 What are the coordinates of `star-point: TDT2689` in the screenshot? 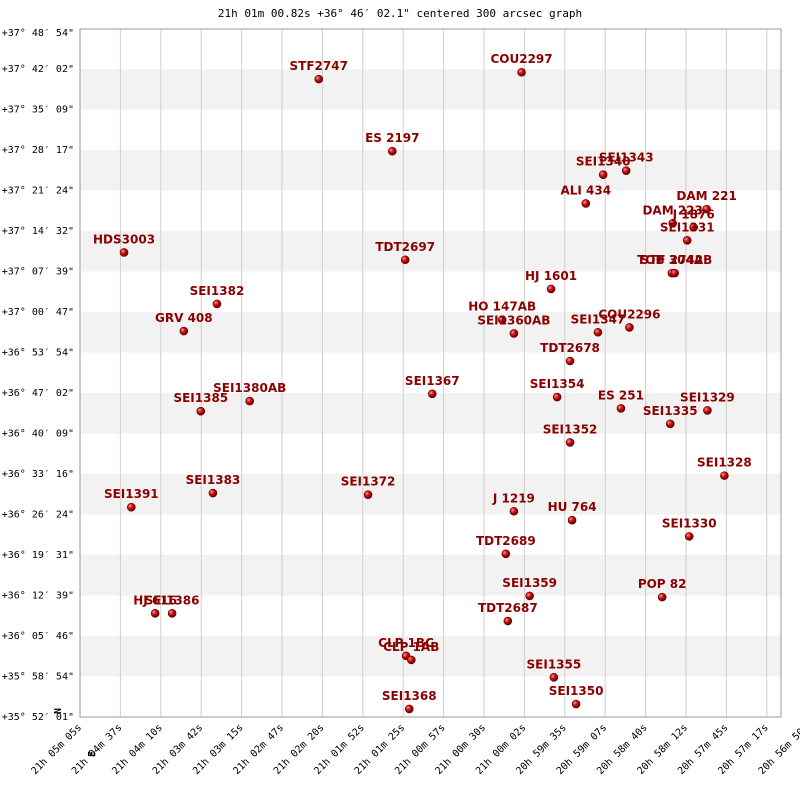 It's located at (506, 546).